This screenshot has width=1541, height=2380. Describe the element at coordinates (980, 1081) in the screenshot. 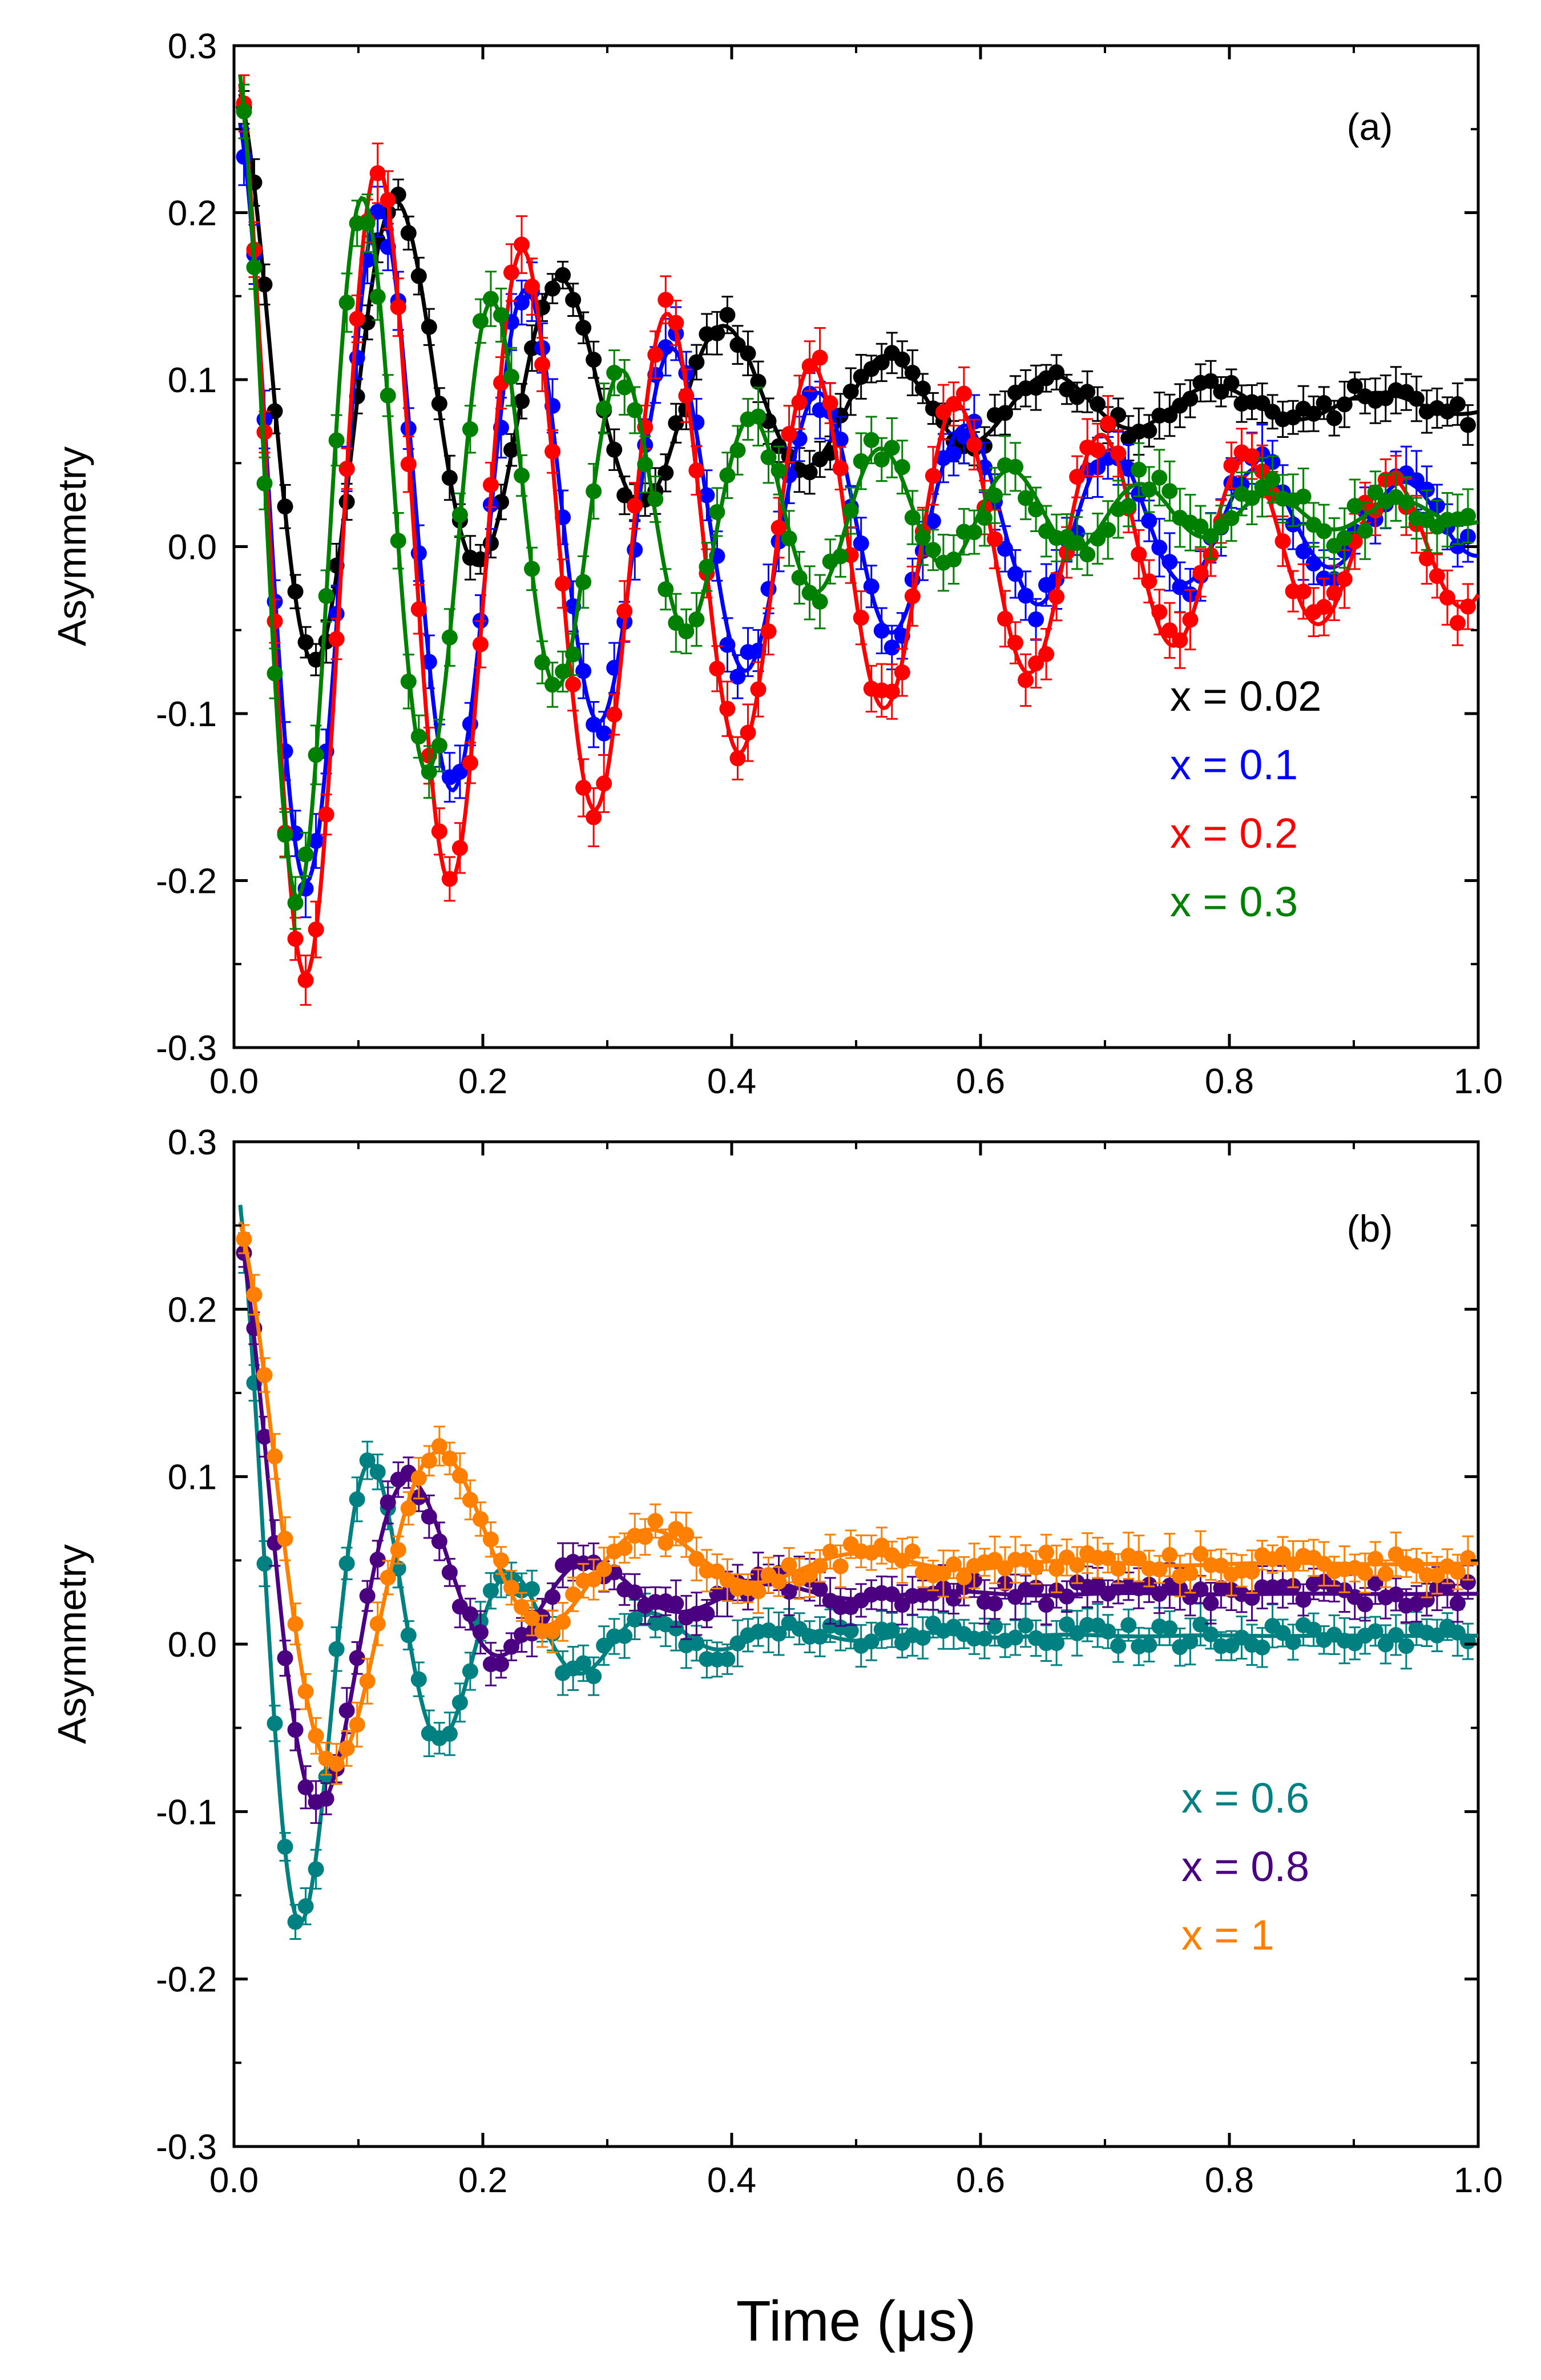

I see `x-tick-label-a-3: 0.6` at that location.